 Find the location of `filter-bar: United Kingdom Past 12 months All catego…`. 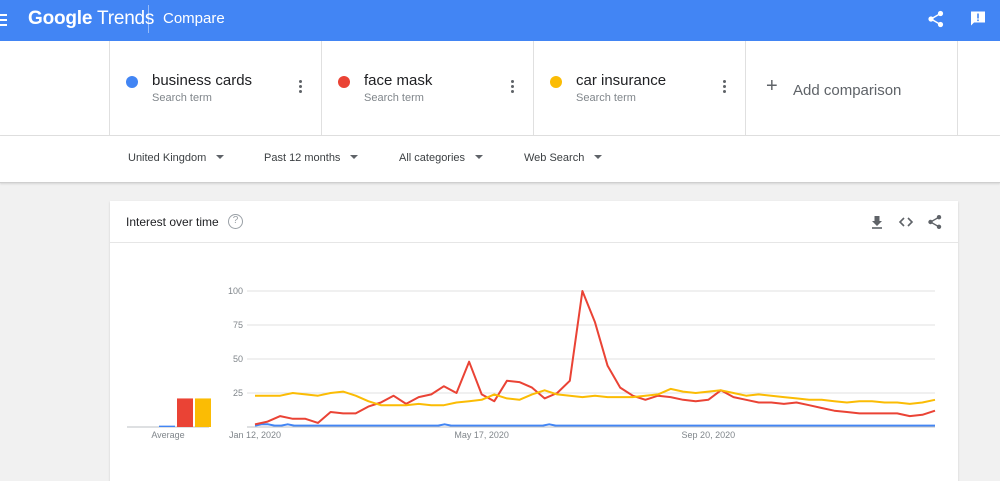

filter-bar: United Kingdom Past 12 months All catego… is located at coordinates (500, 159).